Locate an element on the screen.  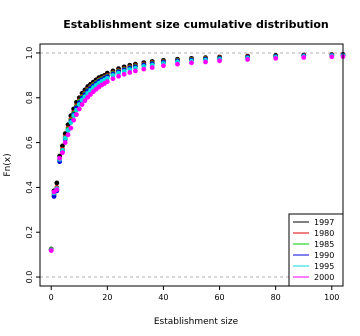
legend-label: 1997 is located at coordinates (324, 222).